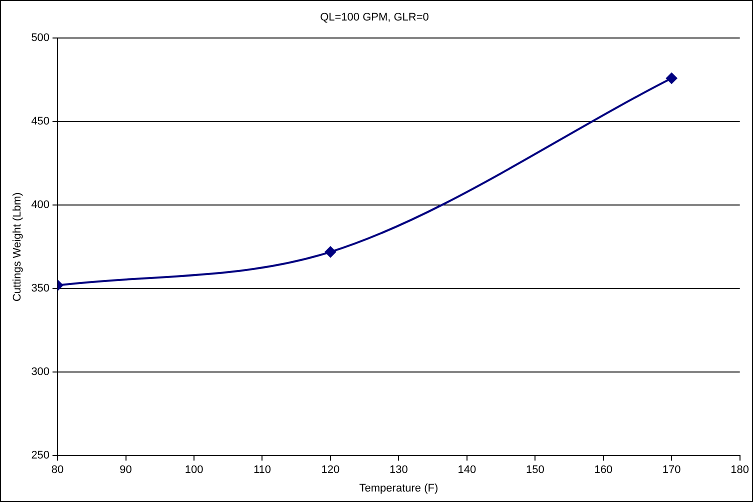 This screenshot has height=502, width=753. Describe the element at coordinates (603, 470) in the screenshot. I see `x-tick-label: 160` at that location.